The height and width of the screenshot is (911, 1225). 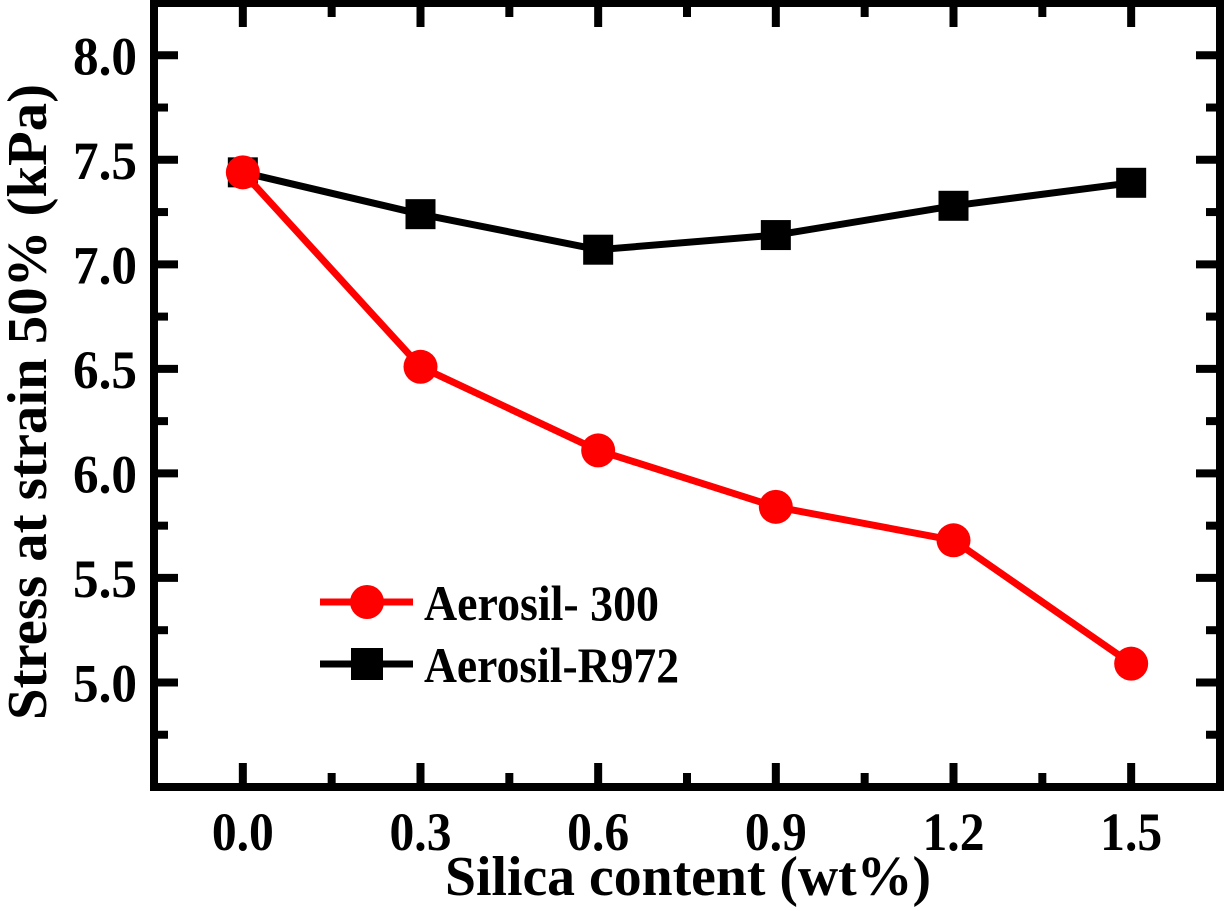 I want to click on legend-item-aerosil-300: Aerosil- 300, so click(x=489, y=603).